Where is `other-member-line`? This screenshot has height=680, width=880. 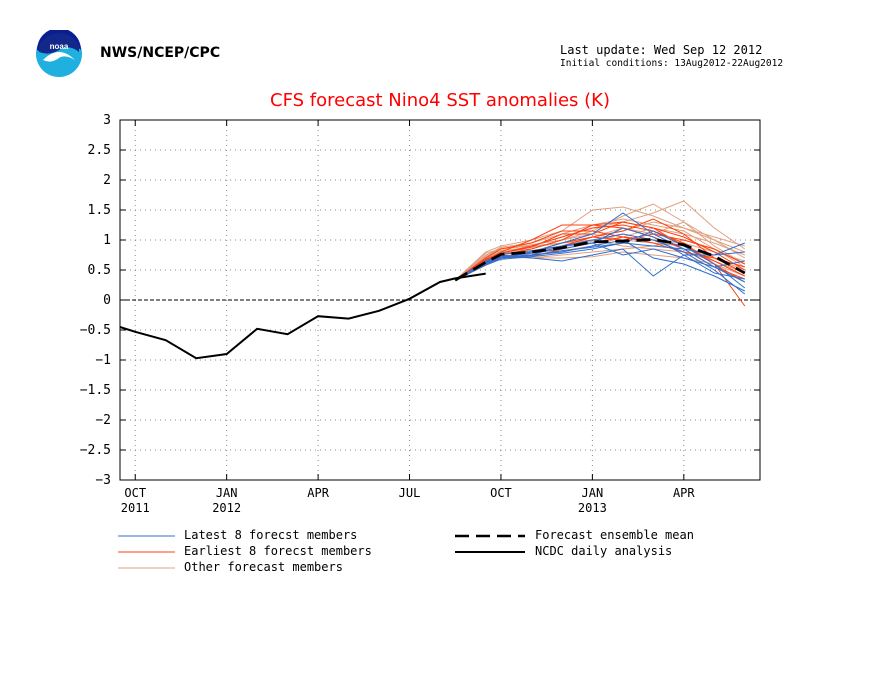
other-member-line is located at coordinates (600, 243).